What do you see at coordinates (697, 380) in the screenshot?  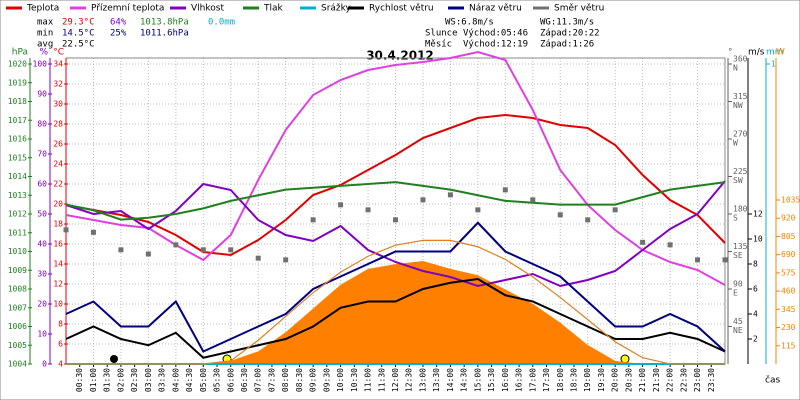 I see `x-tick-label: 23:00` at bounding box center [697, 380].